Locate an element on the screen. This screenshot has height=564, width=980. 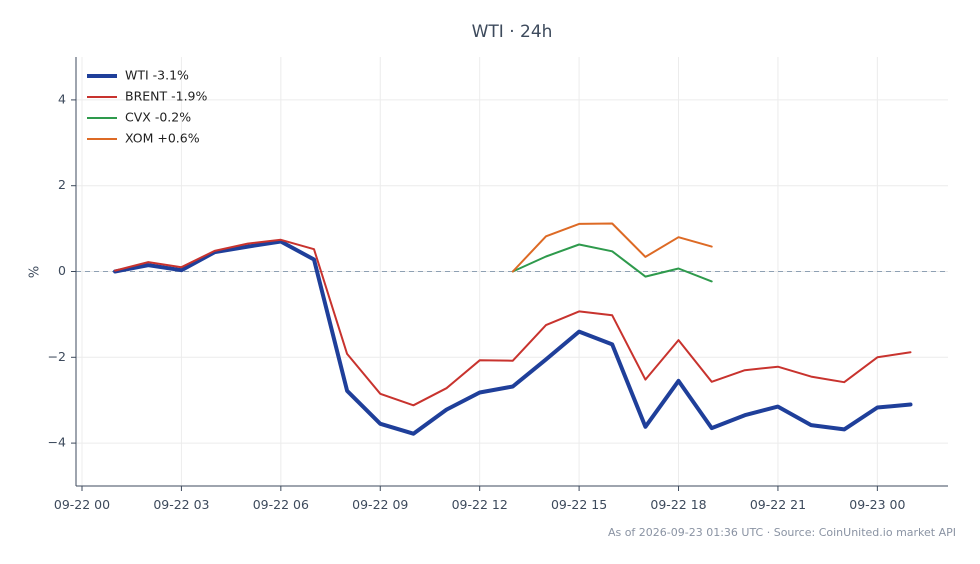
legend-label-2: CVX -0.2% is located at coordinates (158, 117).